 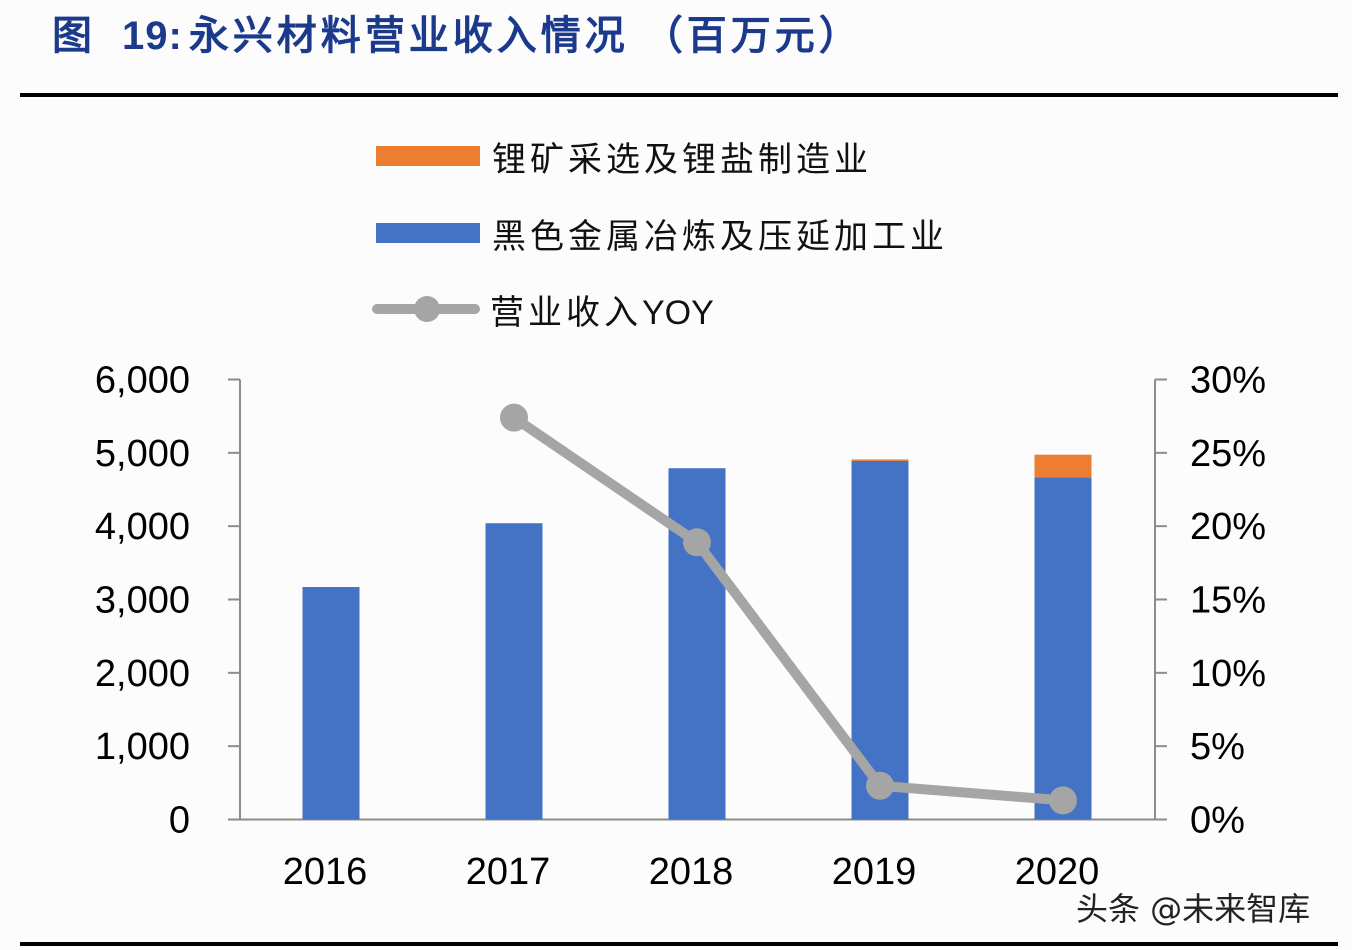 I want to click on legend-item-yoy: 营业收入YOY, so click(x=543, y=309).